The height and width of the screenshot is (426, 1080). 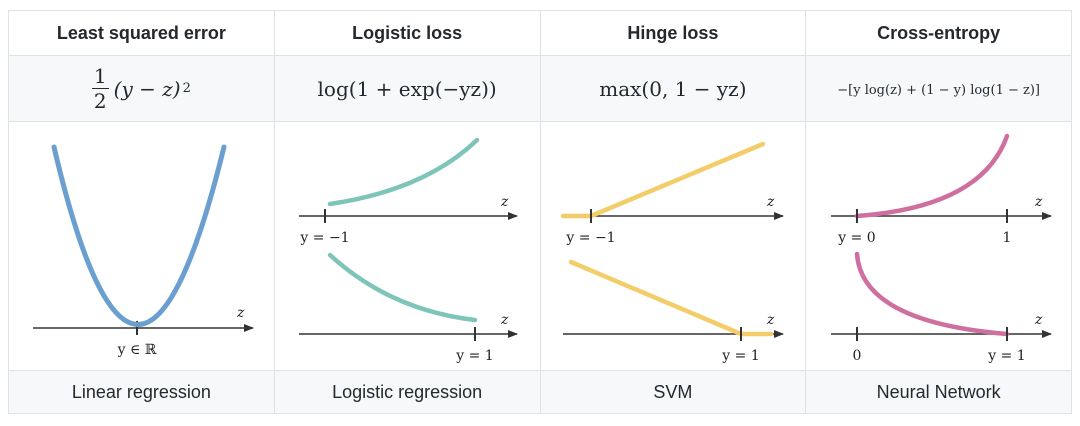 I want to click on crossentropy-curve-top, so click(x=931, y=176).